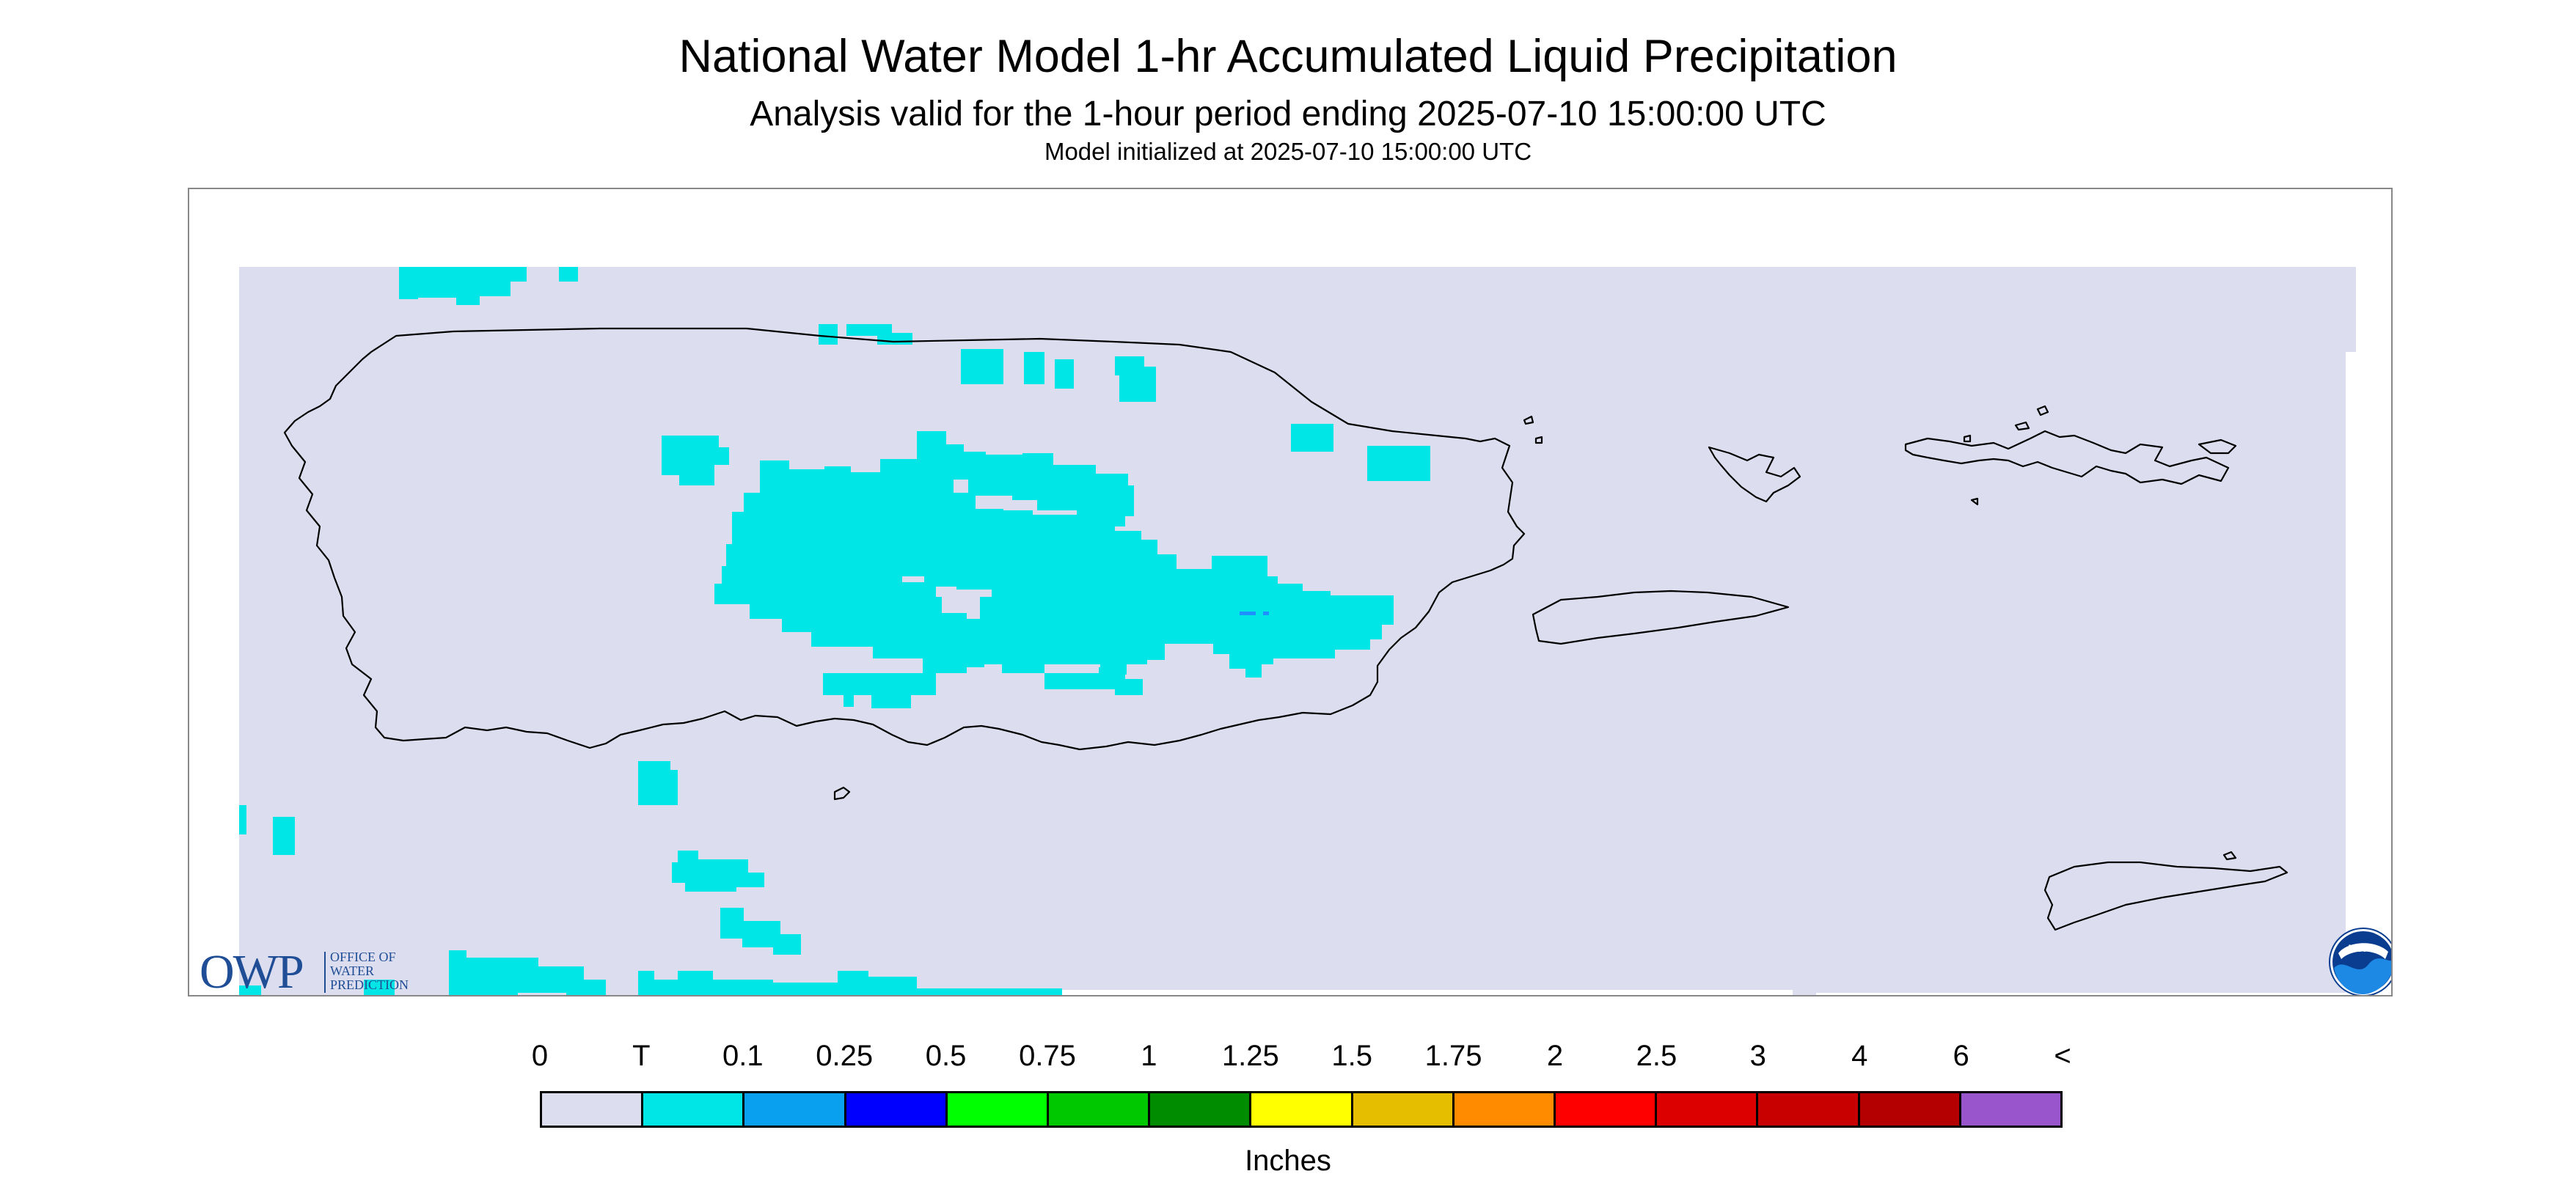  I want to click on noaa-logo: NOAA, so click(2359, 961).